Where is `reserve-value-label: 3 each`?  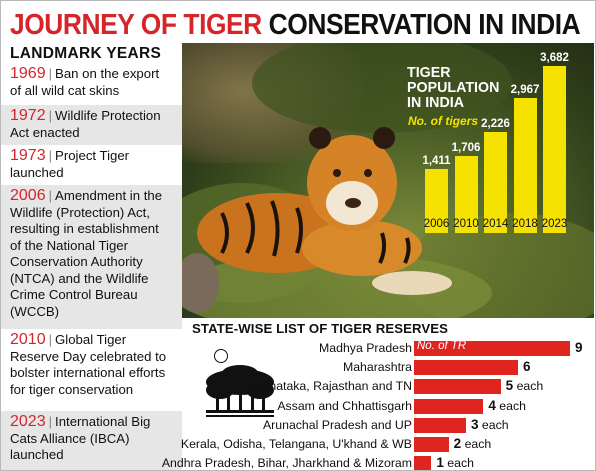
reserve-value-label: 3 each is located at coordinates (490, 424).